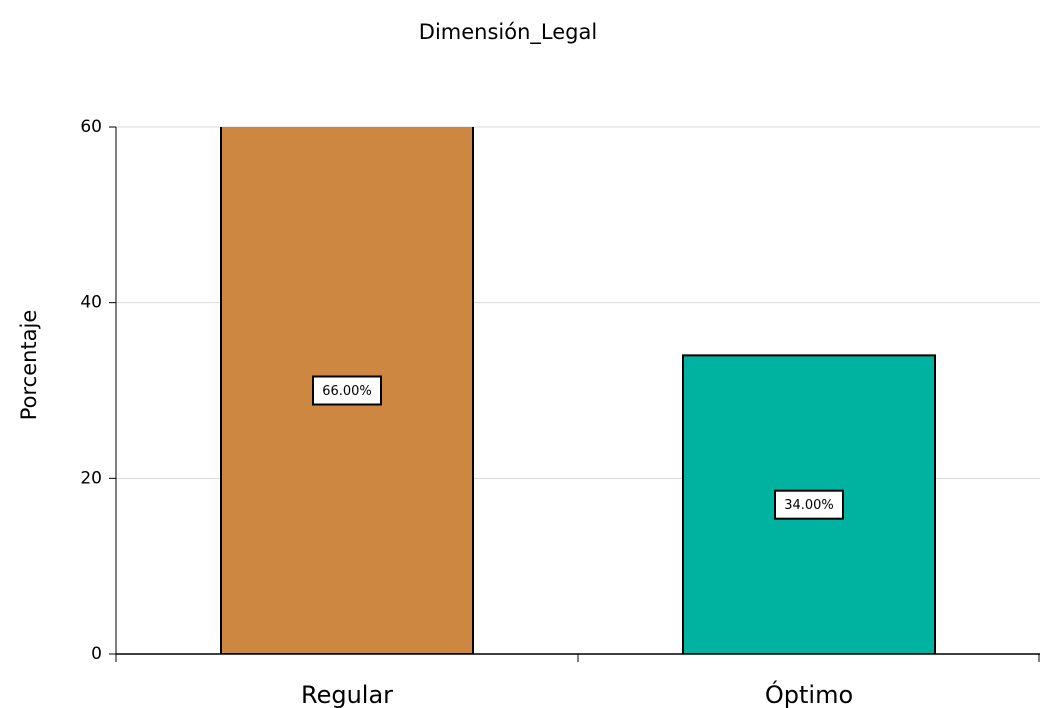 The height and width of the screenshot is (708, 1040). What do you see at coordinates (91, 303) in the screenshot?
I see `y-tick-label: 40` at bounding box center [91, 303].